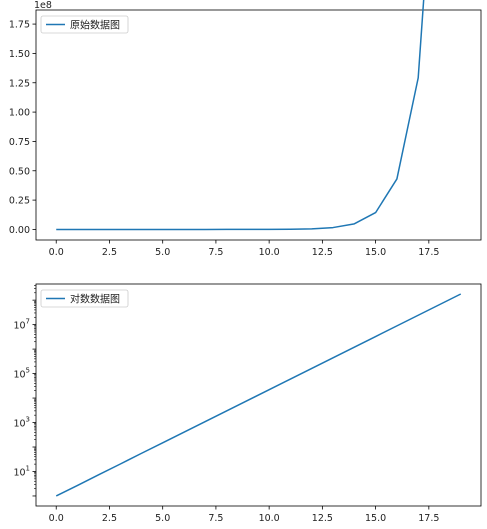 This screenshot has height=529, width=487. Describe the element at coordinates (19, 113) in the screenshot. I see `y-tick-label: 1.00` at that location.